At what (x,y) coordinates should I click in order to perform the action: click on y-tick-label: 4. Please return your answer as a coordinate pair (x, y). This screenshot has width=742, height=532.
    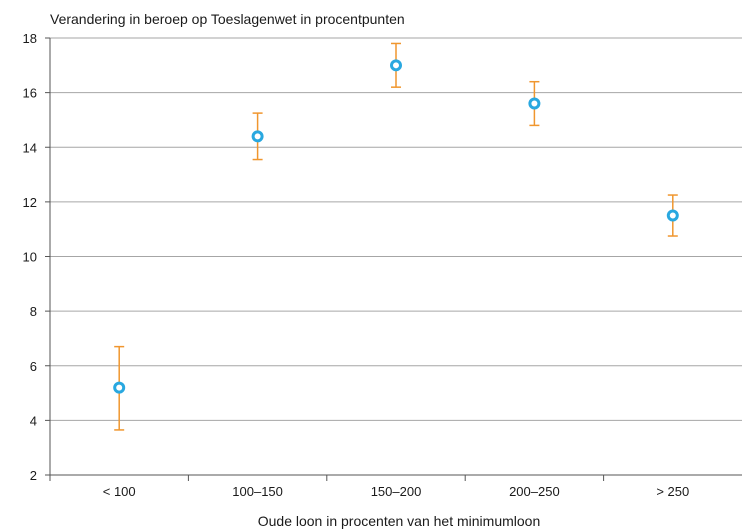
    Looking at the image, I should click on (33, 420).